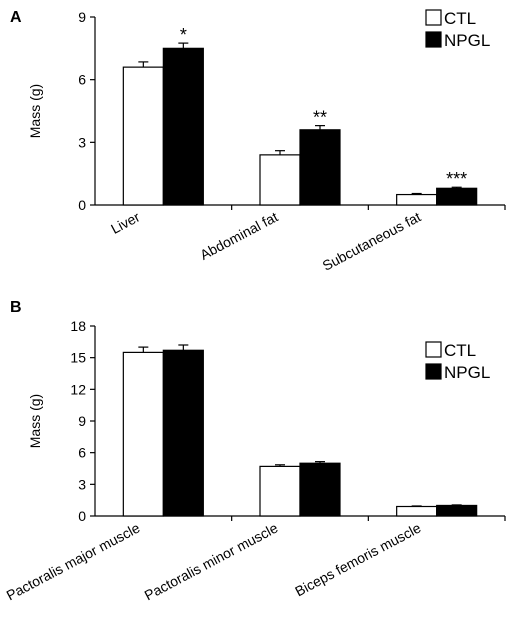 The image size is (510, 634). What do you see at coordinates (183, 35) in the screenshot?
I see `significance-marker: *` at bounding box center [183, 35].